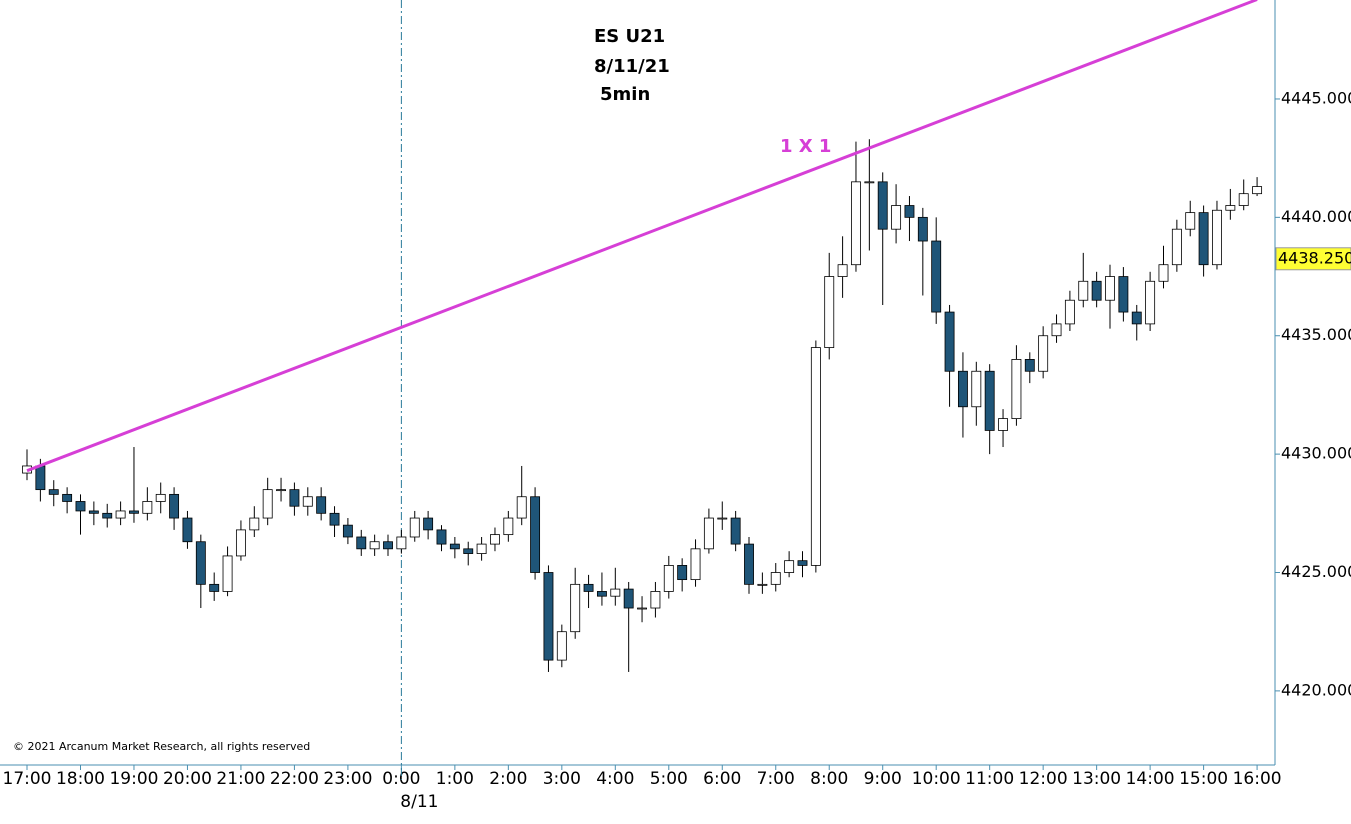  Describe the element at coordinates (776, 779) in the screenshot. I see `x-tick-label: 7:00` at that location.